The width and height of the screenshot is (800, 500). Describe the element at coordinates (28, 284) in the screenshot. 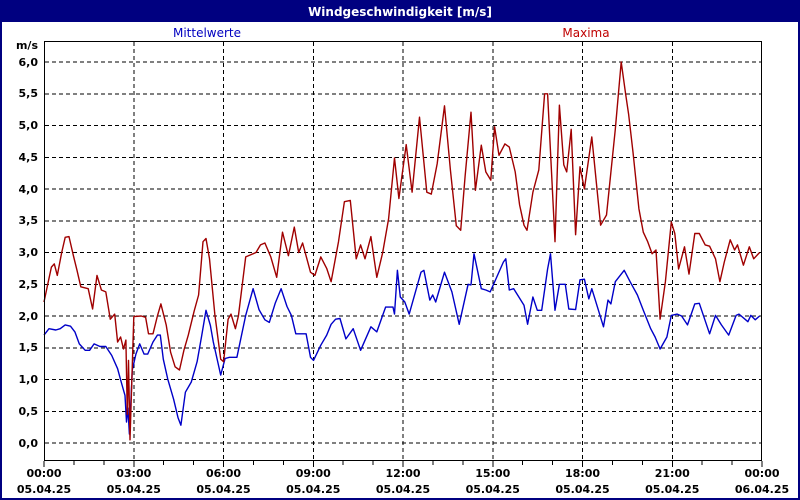

I see `y-tick-label: 2,5` at that location.